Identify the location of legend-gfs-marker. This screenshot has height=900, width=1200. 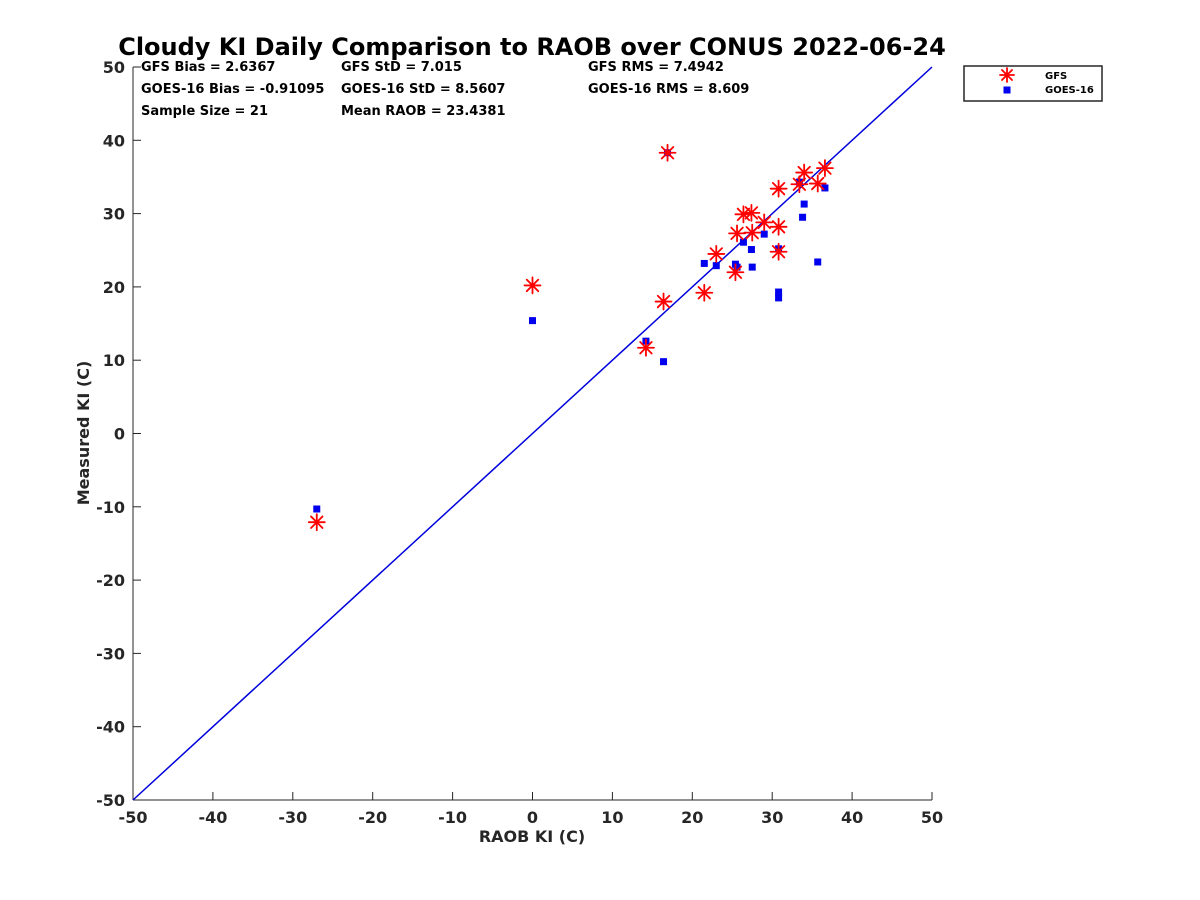
(1007, 75).